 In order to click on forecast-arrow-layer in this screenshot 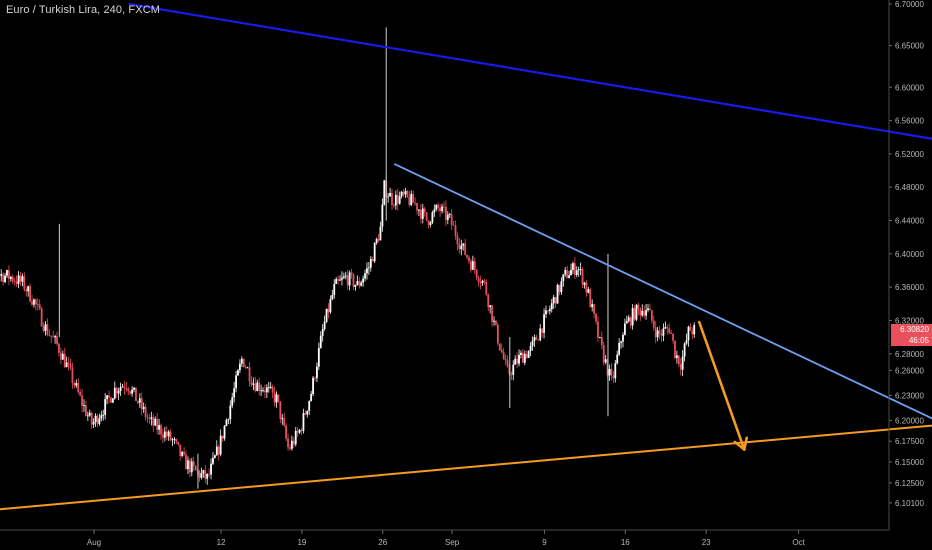, I will do `click(723, 385)`.